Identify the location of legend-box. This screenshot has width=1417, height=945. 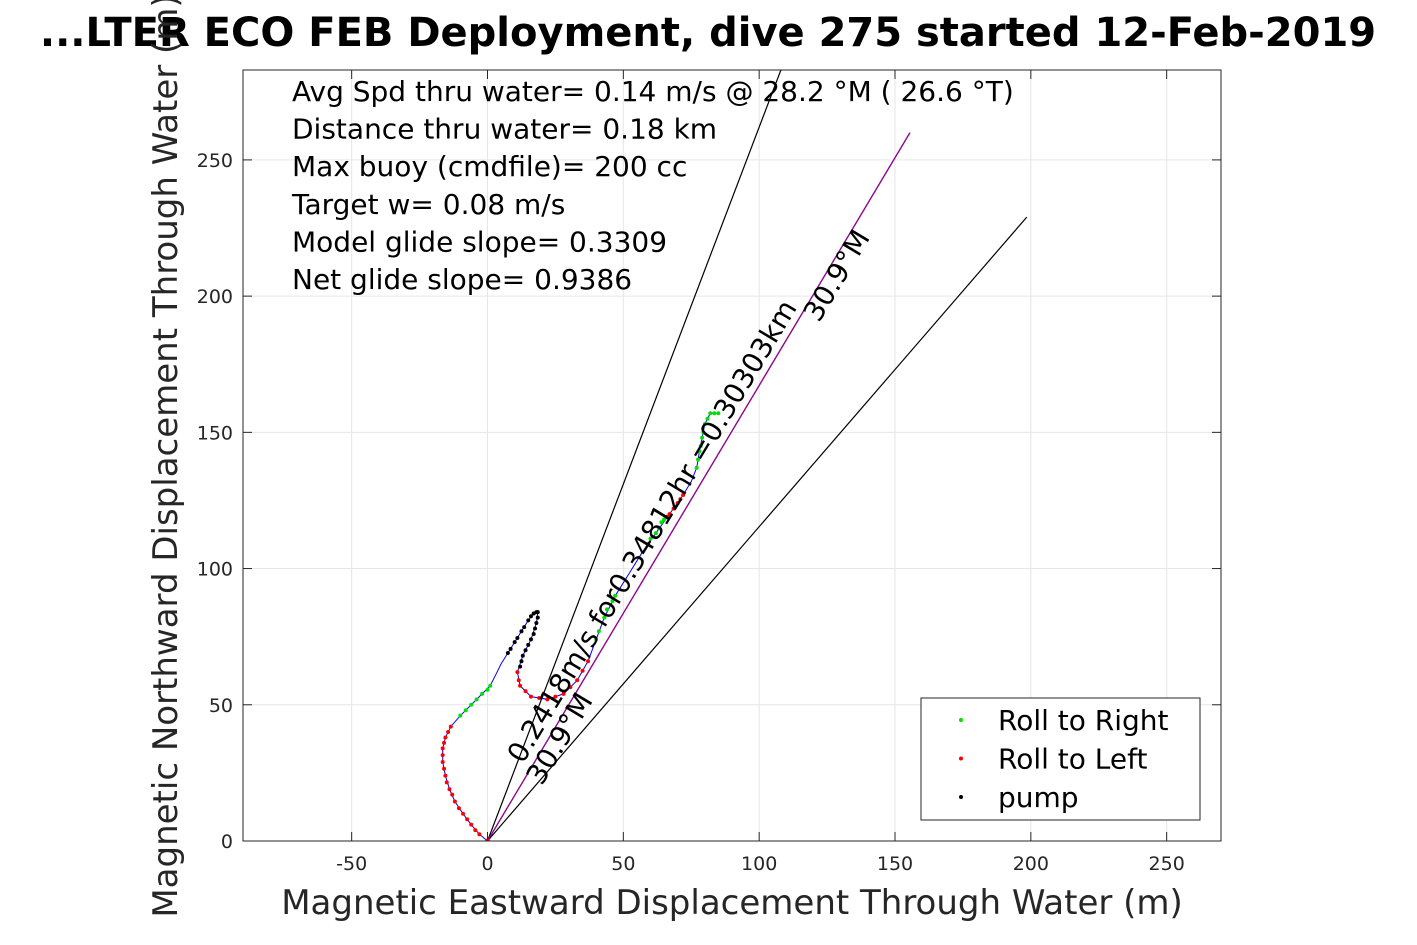
(1060, 759).